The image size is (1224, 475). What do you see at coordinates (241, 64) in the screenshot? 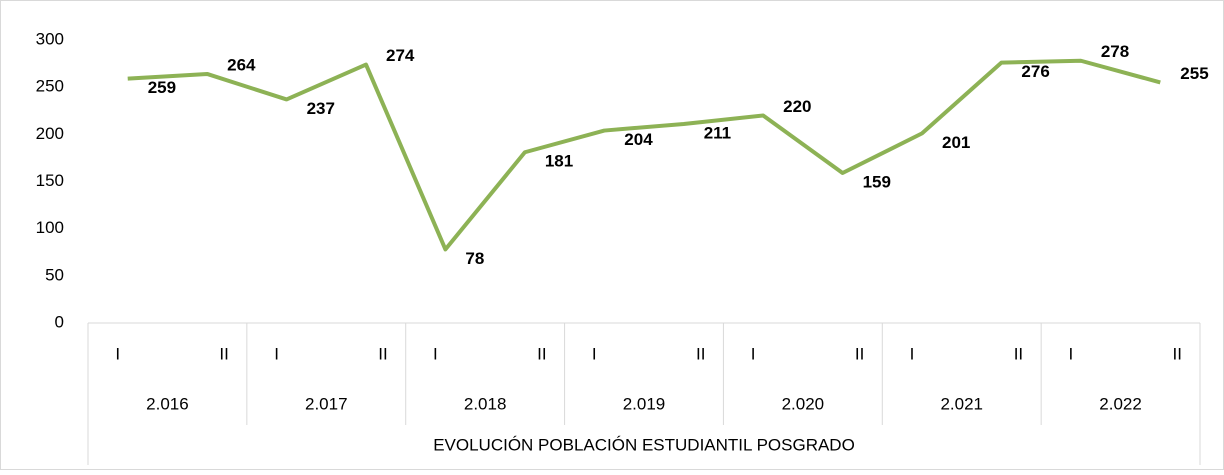
I see `data-label: 264` at bounding box center [241, 64].